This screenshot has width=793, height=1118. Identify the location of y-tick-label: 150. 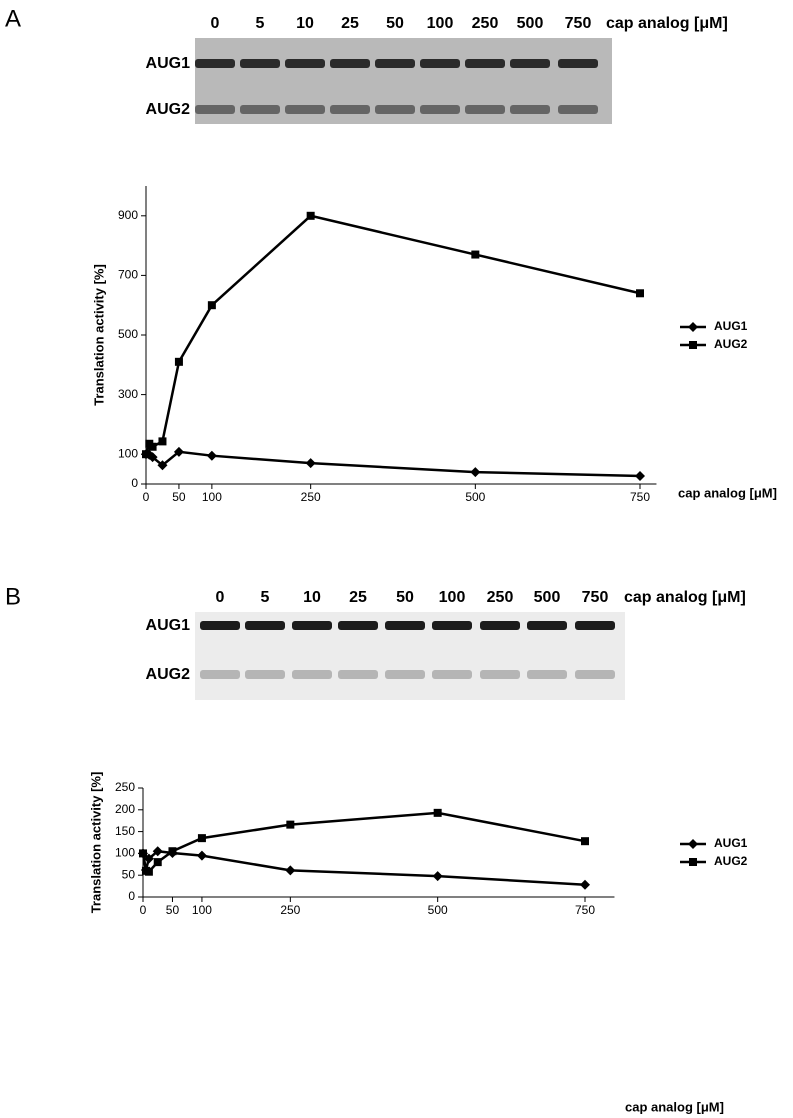
(125, 831).